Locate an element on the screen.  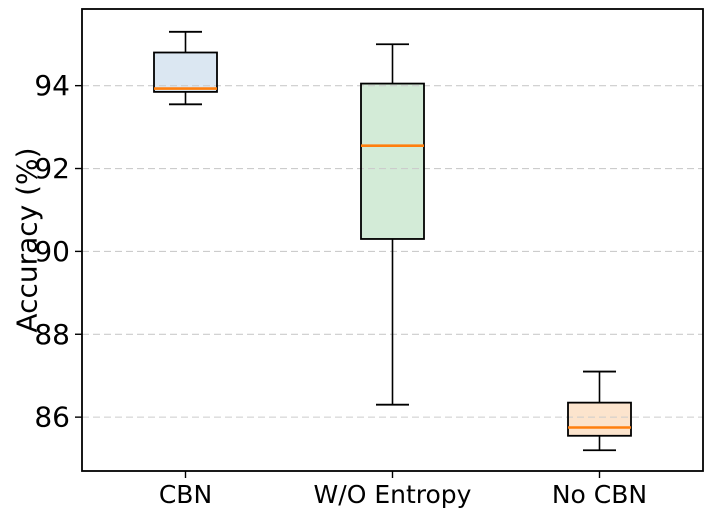
y-tick-label: 86 is located at coordinates (52, 417).